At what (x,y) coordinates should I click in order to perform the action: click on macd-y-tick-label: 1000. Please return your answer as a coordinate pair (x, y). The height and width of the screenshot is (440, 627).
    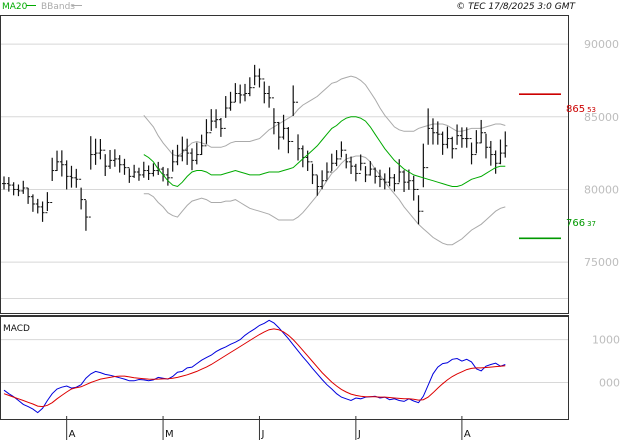
    Looking at the image, I should click on (606, 340).